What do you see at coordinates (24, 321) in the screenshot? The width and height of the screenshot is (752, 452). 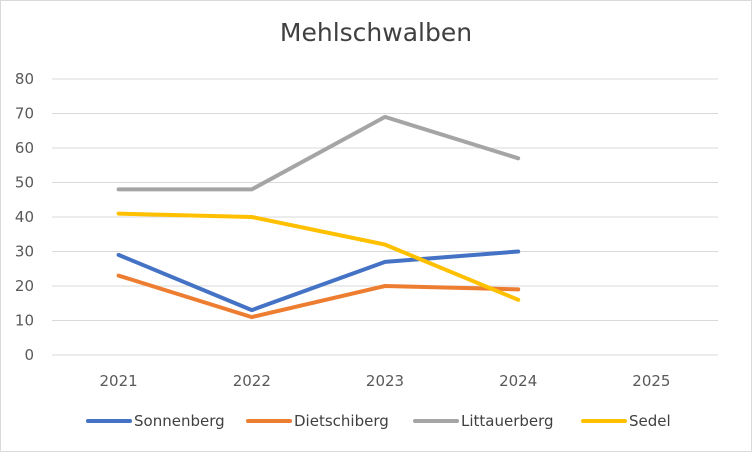 I see `y-tick-label: 10` at bounding box center [24, 321].